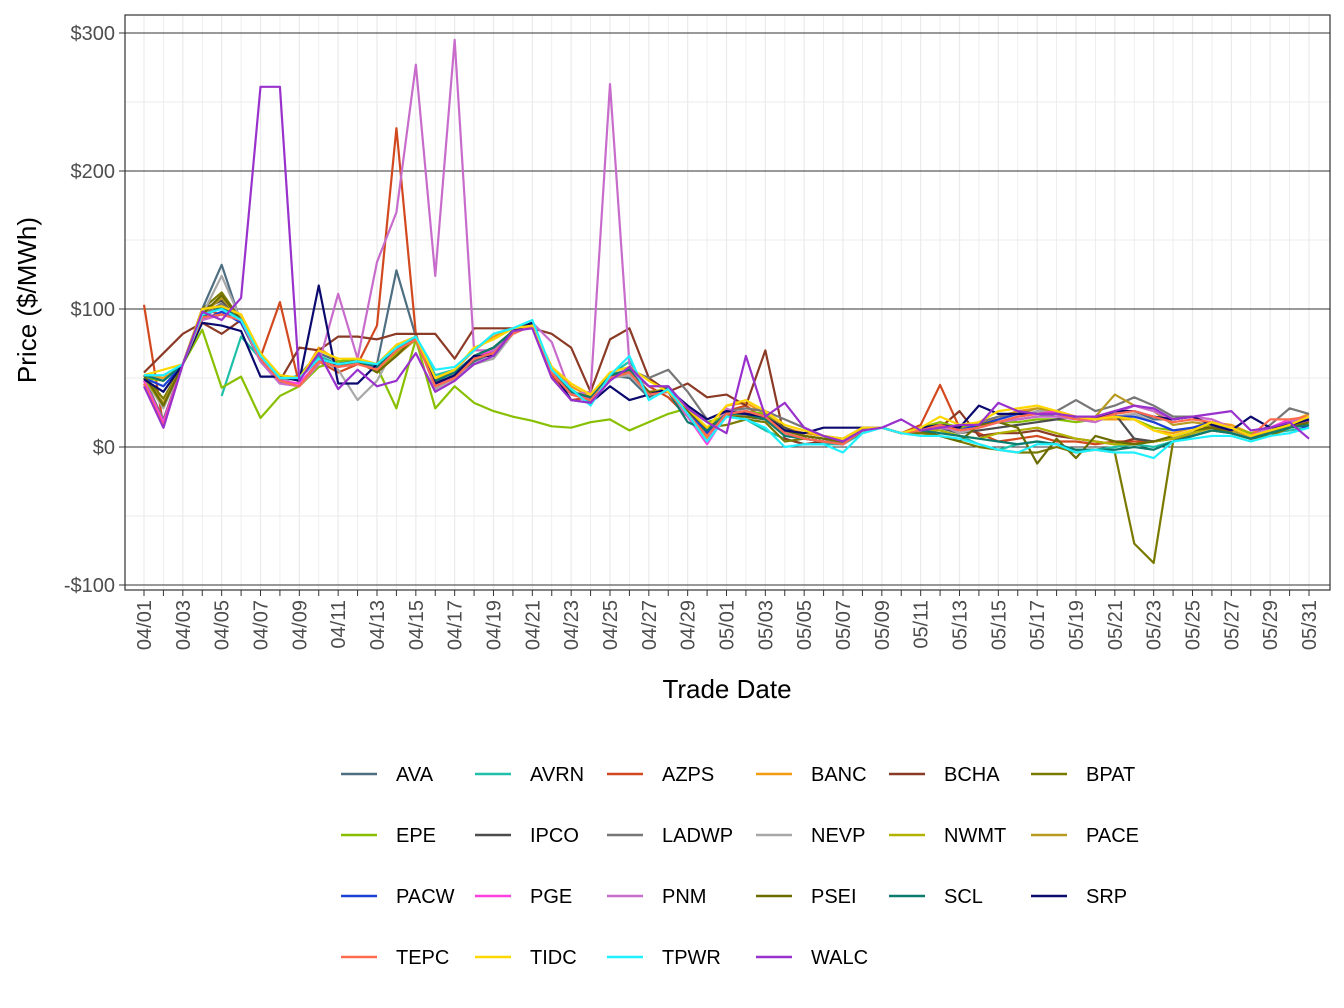 The image size is (1344, 1008). What do you see at coordinates (963, 897) in the screenshot?
I see `legend-label: SCL` at bounding box center [963, 897].